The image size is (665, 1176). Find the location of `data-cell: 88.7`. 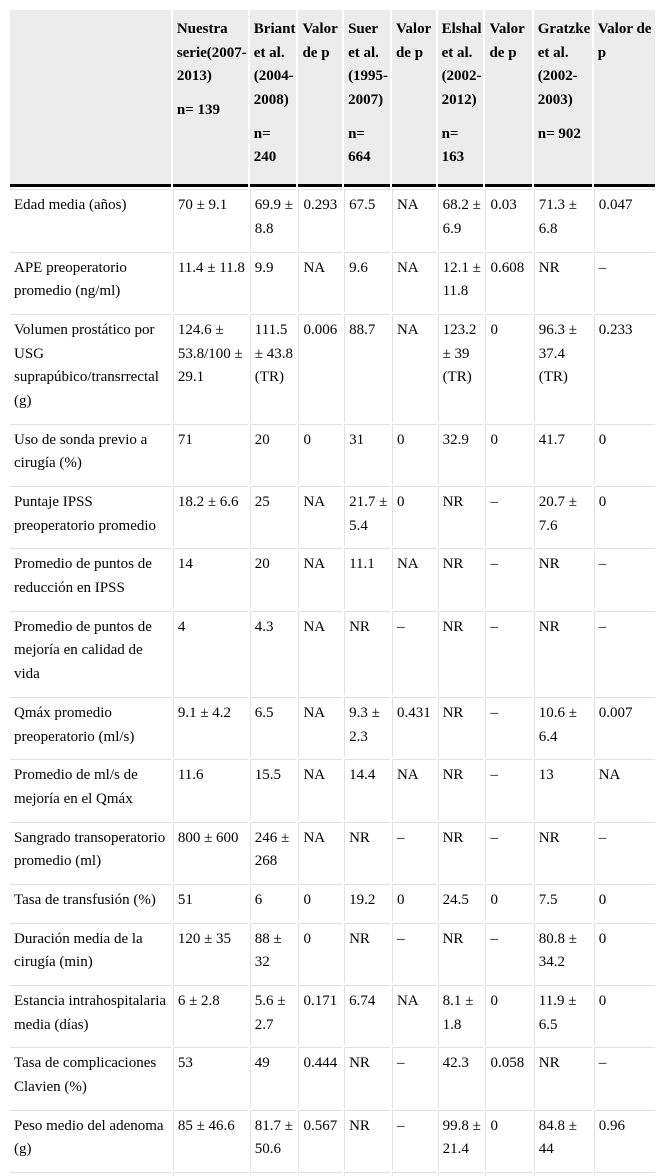

data-cell: 88.7 is located at coordinates (367, 367).